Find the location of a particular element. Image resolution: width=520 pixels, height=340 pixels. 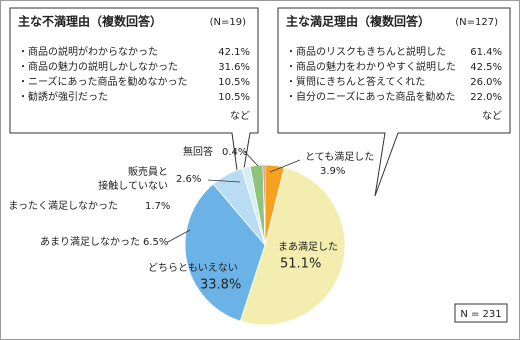

slice-value: 6.5% is located at coordinates (155, 242).